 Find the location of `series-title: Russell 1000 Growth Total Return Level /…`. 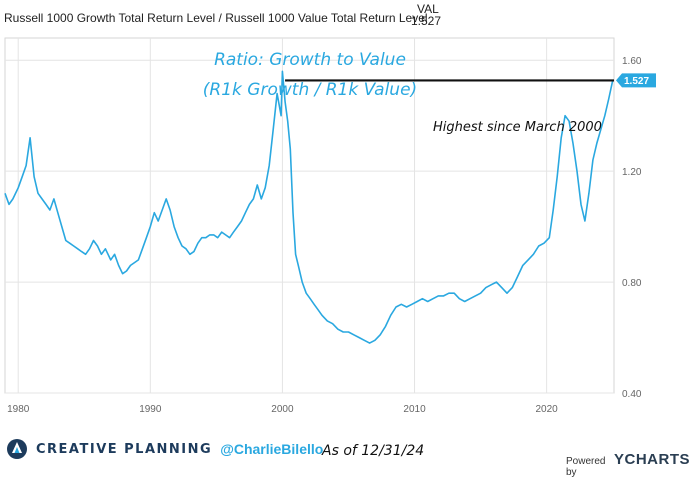

series-title: Russell 1000 Growth Total Return Level /… is located at coordinates (216, 18).